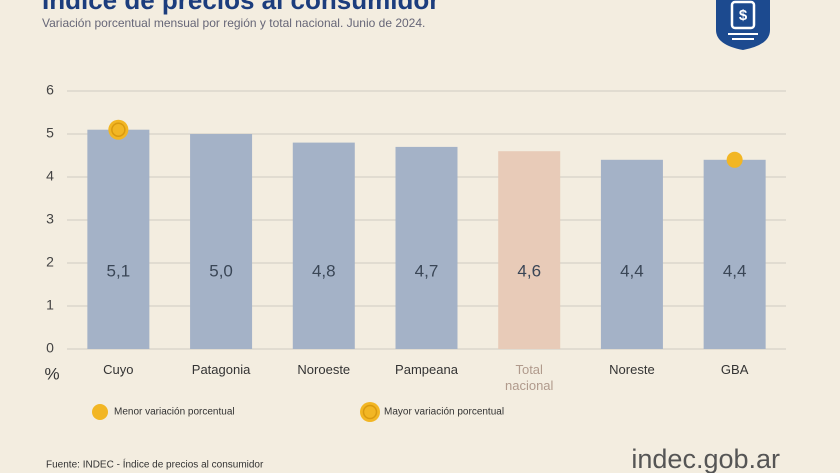 This screenshot has width=840, height=473. What do you see at coordinates (324, 369) in the screenshot?
I see `x-tick-label: Noroeste` at bounding box center [324, 369].